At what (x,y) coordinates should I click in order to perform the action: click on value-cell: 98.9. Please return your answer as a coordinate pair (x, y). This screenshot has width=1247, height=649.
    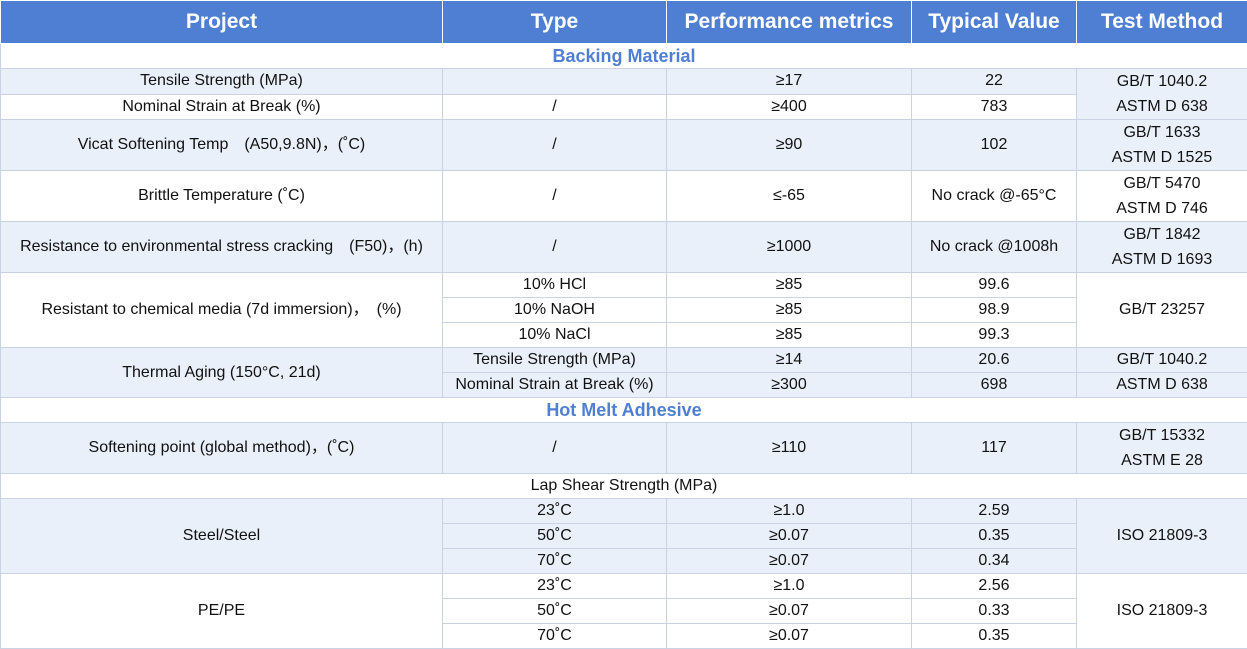
    Looking at the image, I should click on (994, 310).